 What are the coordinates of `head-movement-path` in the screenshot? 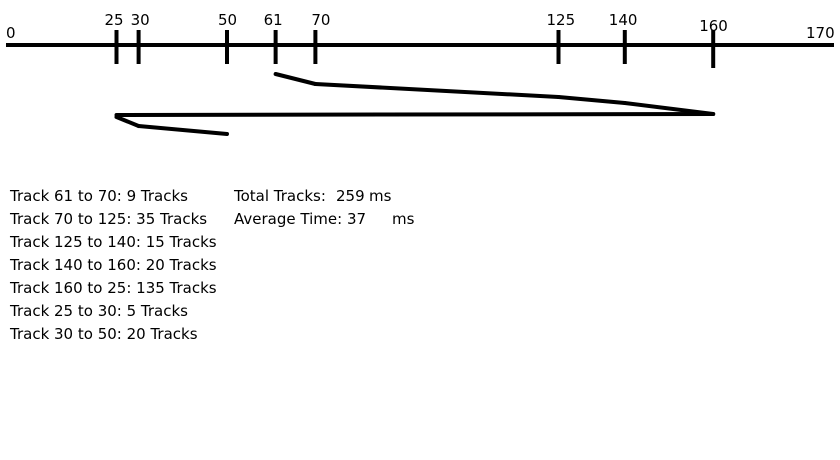 It's located at (415, 104).